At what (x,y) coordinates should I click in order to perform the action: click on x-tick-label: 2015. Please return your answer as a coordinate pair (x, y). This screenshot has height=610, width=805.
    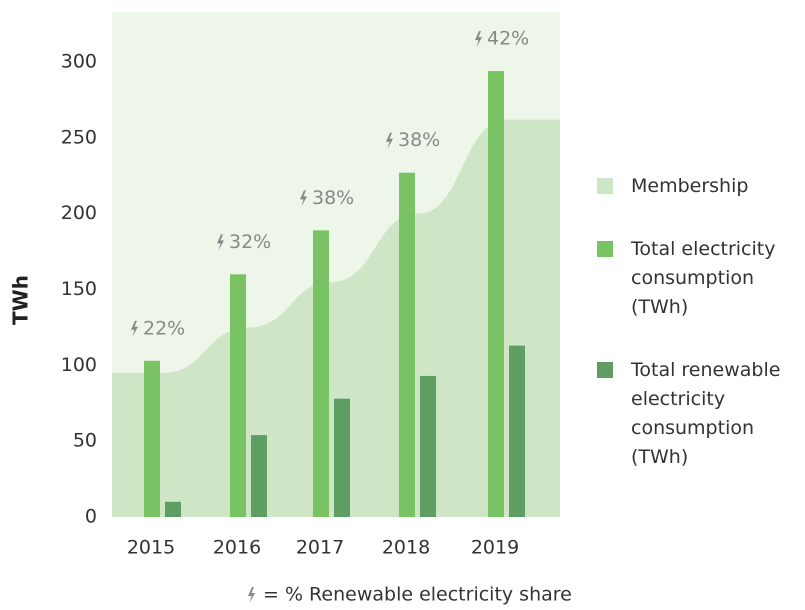
    Looking at the image, I should click on (151, 548).